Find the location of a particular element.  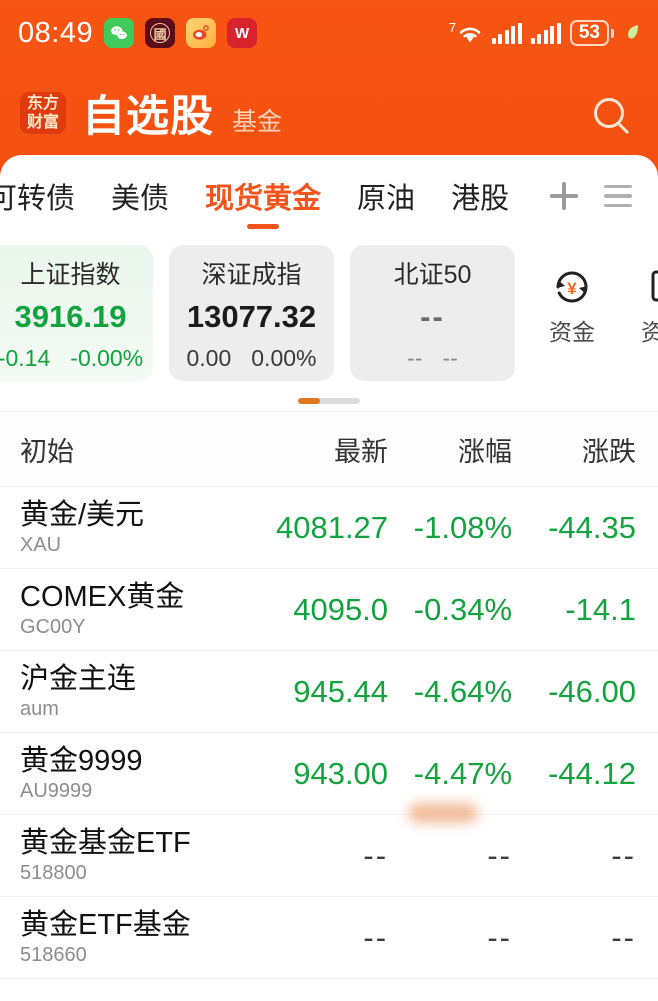

quick-actions: ¥ 资金 资讯 is located at coordinates (598, 296).